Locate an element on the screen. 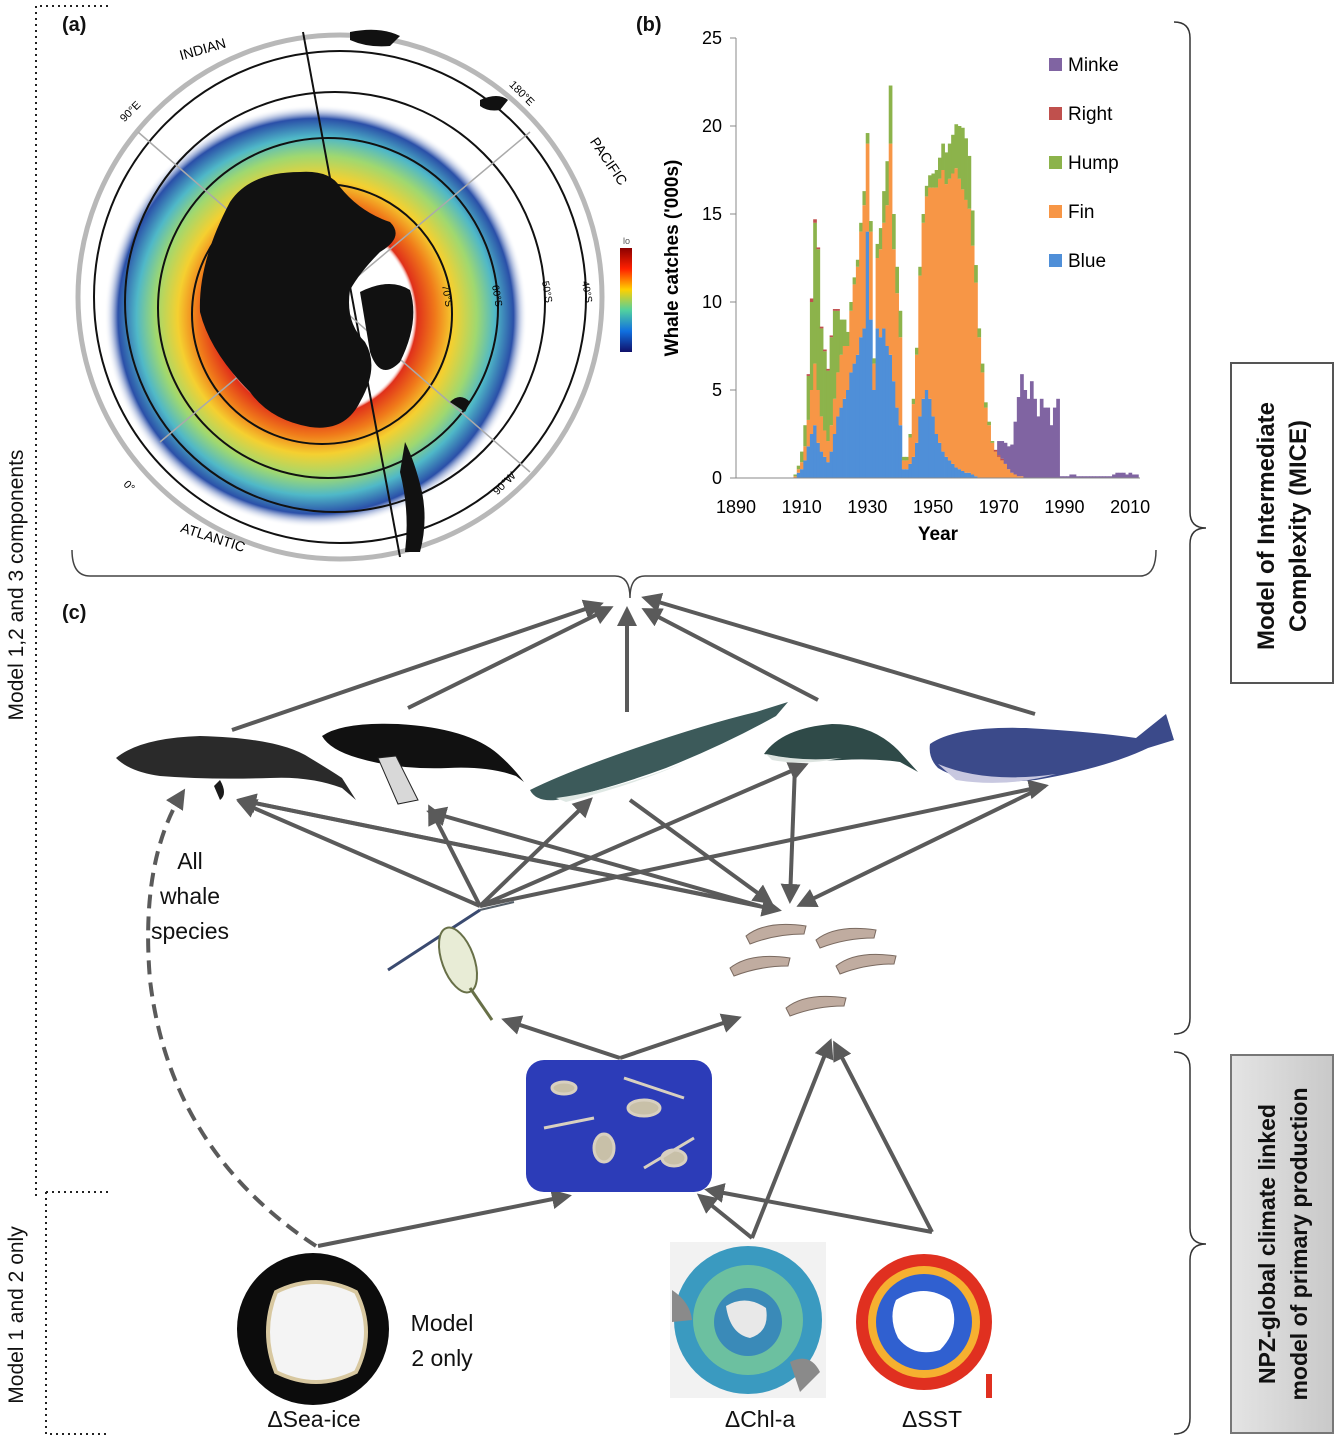 This screenshot has height=1441, width=1338. bar-hump-1909 is located at coordinates (798, 467).